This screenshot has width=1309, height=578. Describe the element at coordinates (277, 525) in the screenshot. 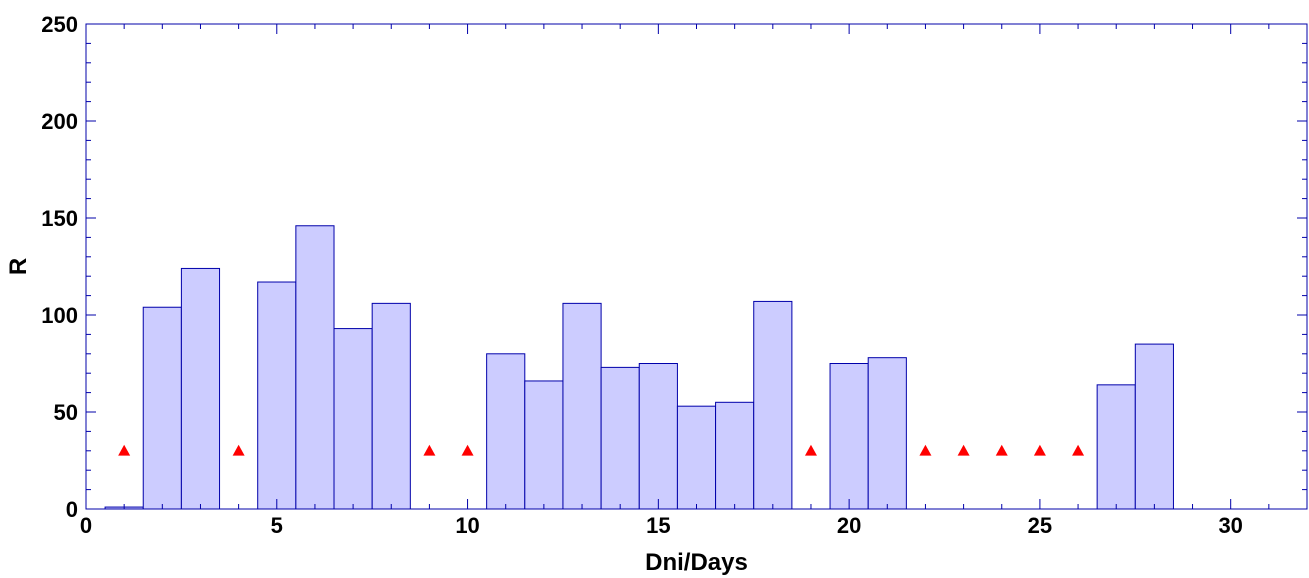

I see `x-tick-label: 5` at that location.